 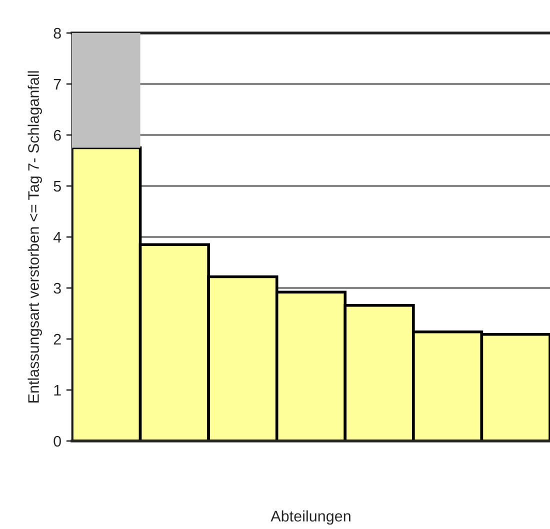 What do you see at coordinates (57, 33) in the screenshot?
I see `y-tick-label: 8` at bounding box center [57, 33].